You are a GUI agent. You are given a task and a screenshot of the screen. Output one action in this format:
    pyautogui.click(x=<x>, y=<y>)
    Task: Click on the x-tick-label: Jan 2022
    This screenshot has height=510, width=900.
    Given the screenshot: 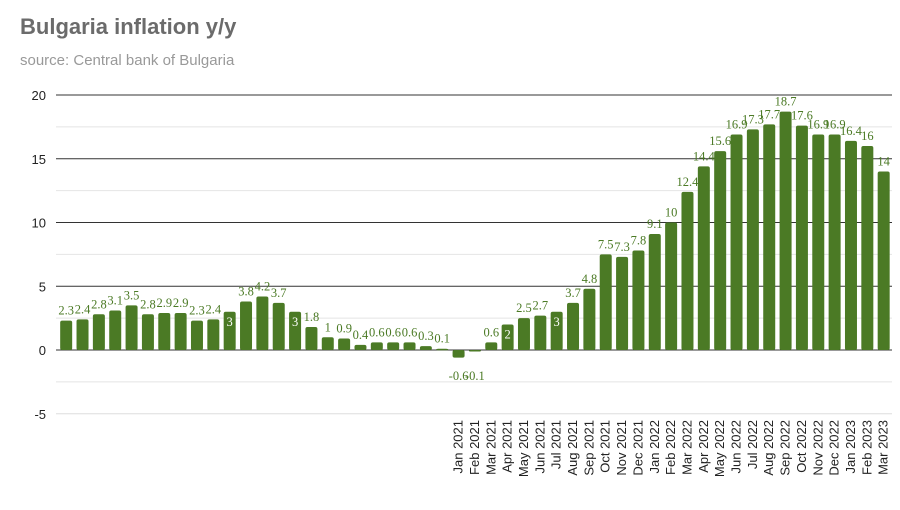 What is the action you would take?
    pyautogui.click(x=654, y=447)
    